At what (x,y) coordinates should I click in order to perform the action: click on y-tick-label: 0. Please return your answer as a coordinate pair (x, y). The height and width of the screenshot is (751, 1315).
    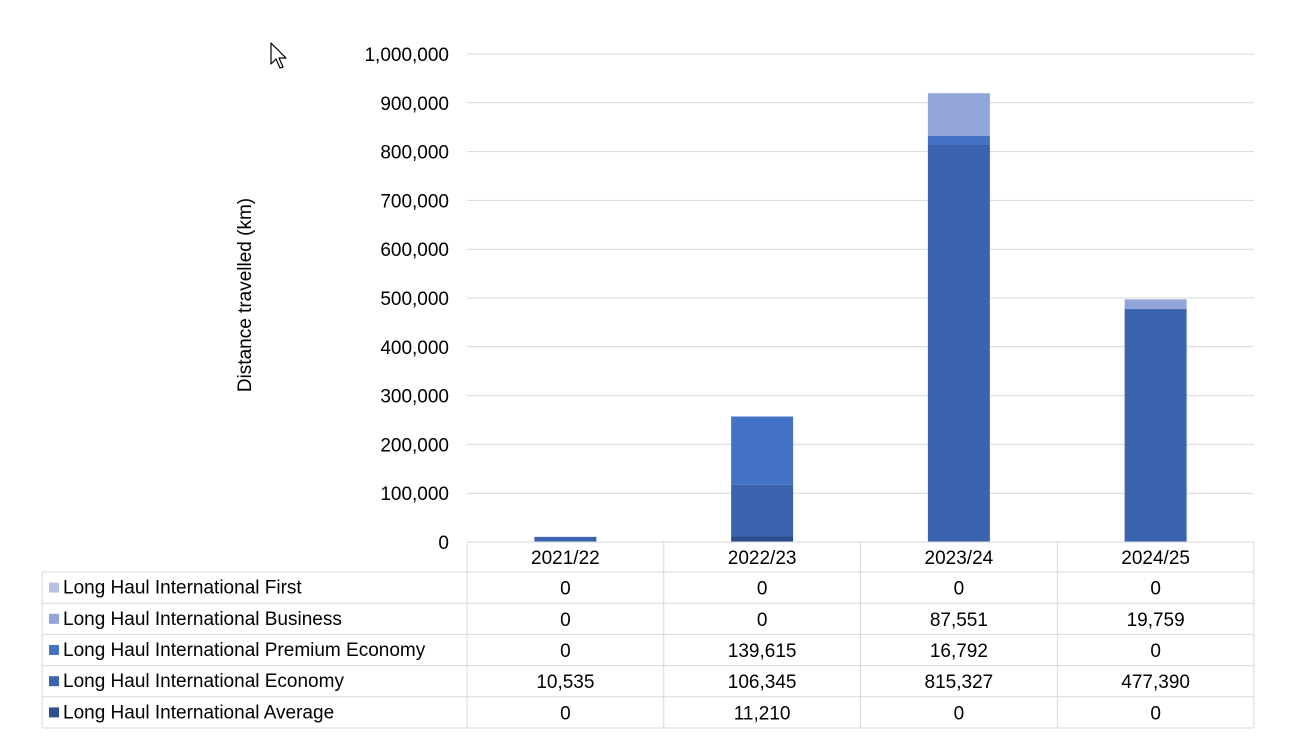
    Looking at the image, I should click on (443, 543).